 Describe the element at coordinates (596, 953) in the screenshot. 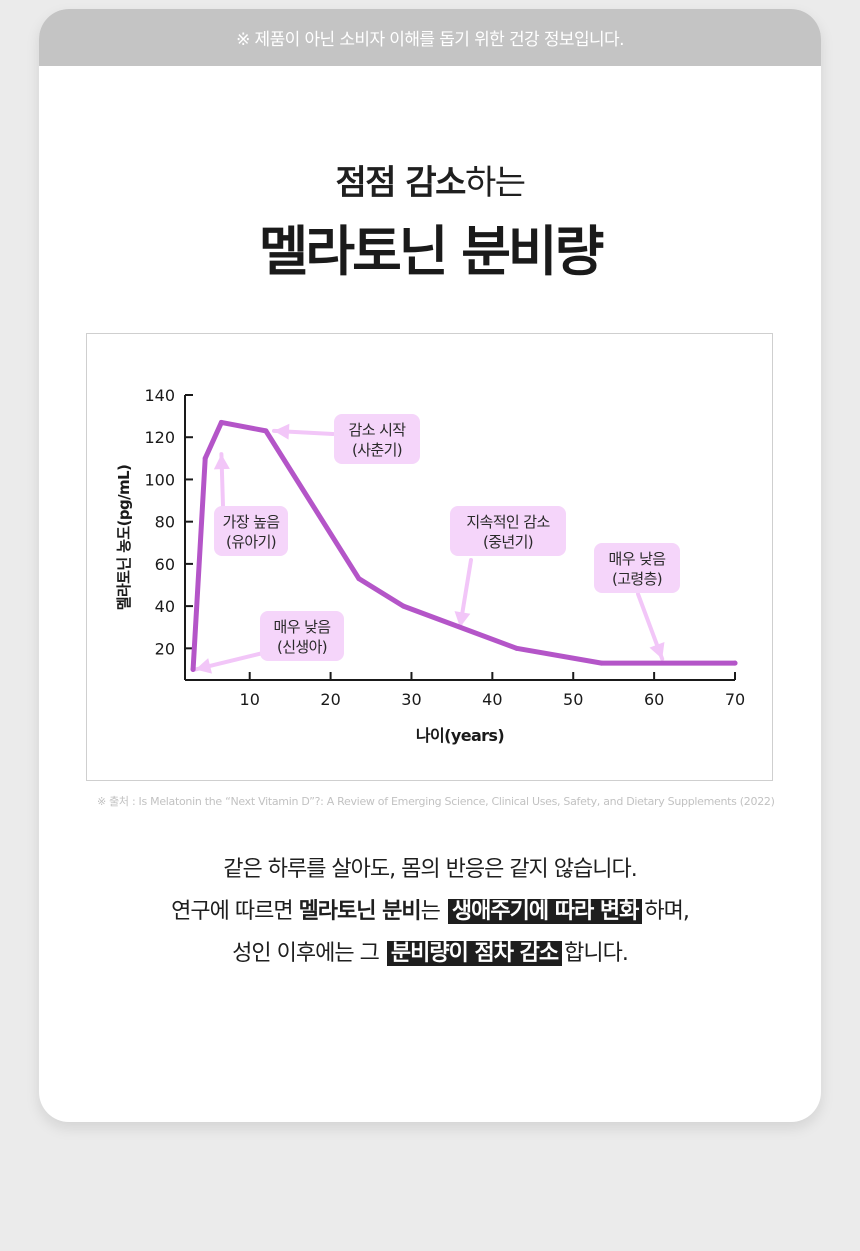

I see `body-line-3-end: 합니다.` at that location.